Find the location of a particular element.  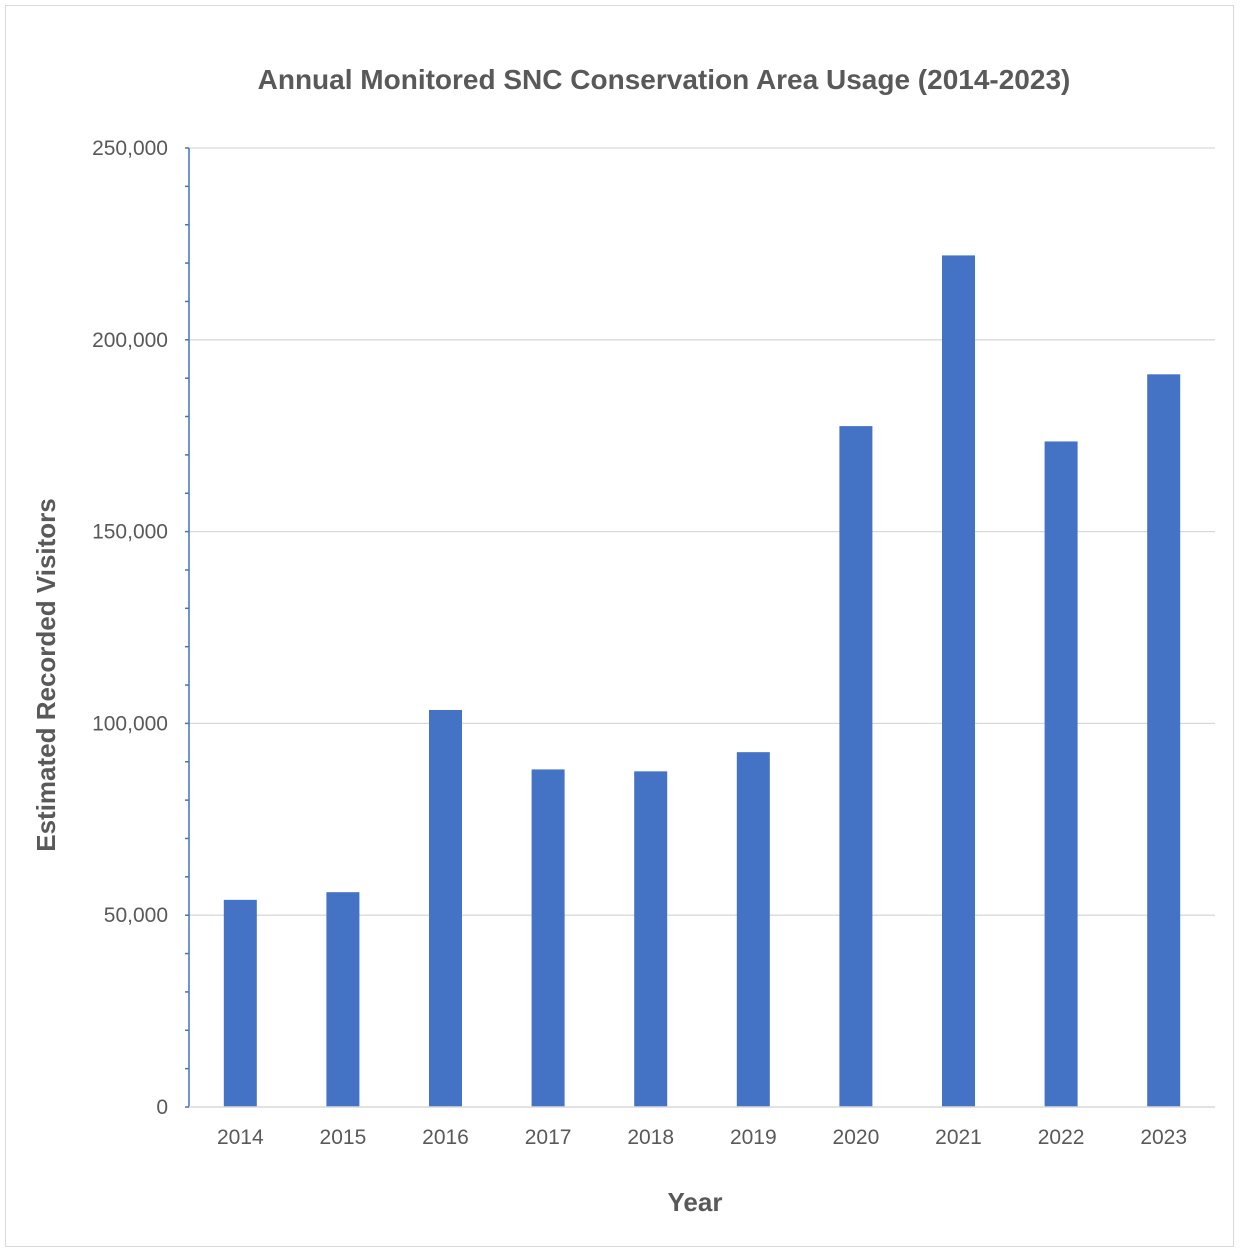

bar-2021 is located at coordinates (958, 681).